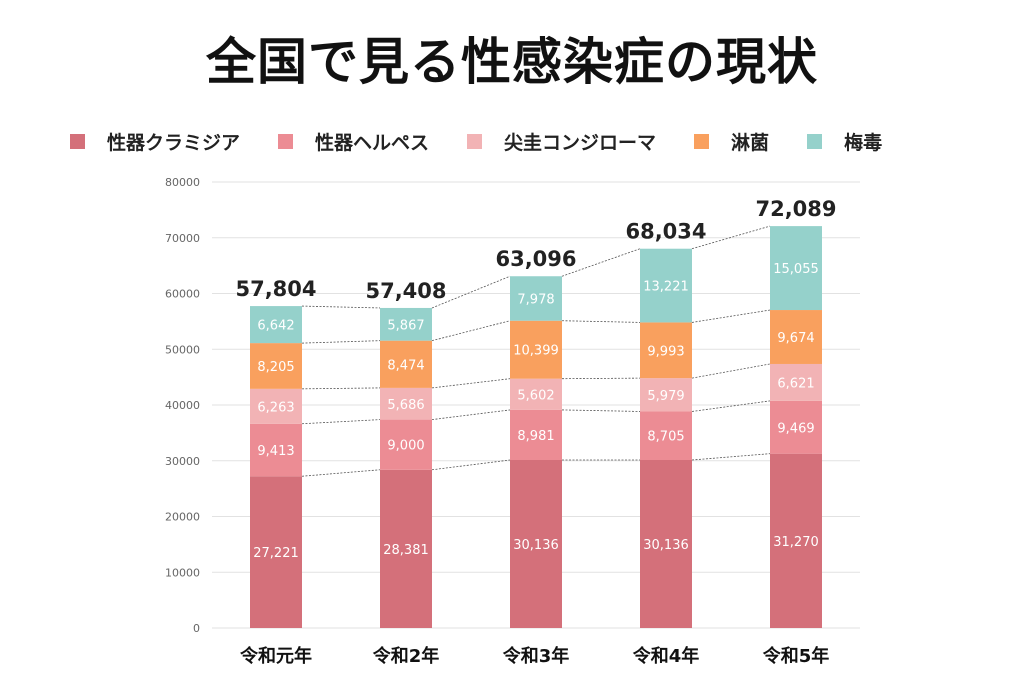 The image size is (1024, 683). What do you see at coordinates (174, 143) in the screenshot?
I see `legend-label: 性器クラミジア` at bounding box center [174, 143].